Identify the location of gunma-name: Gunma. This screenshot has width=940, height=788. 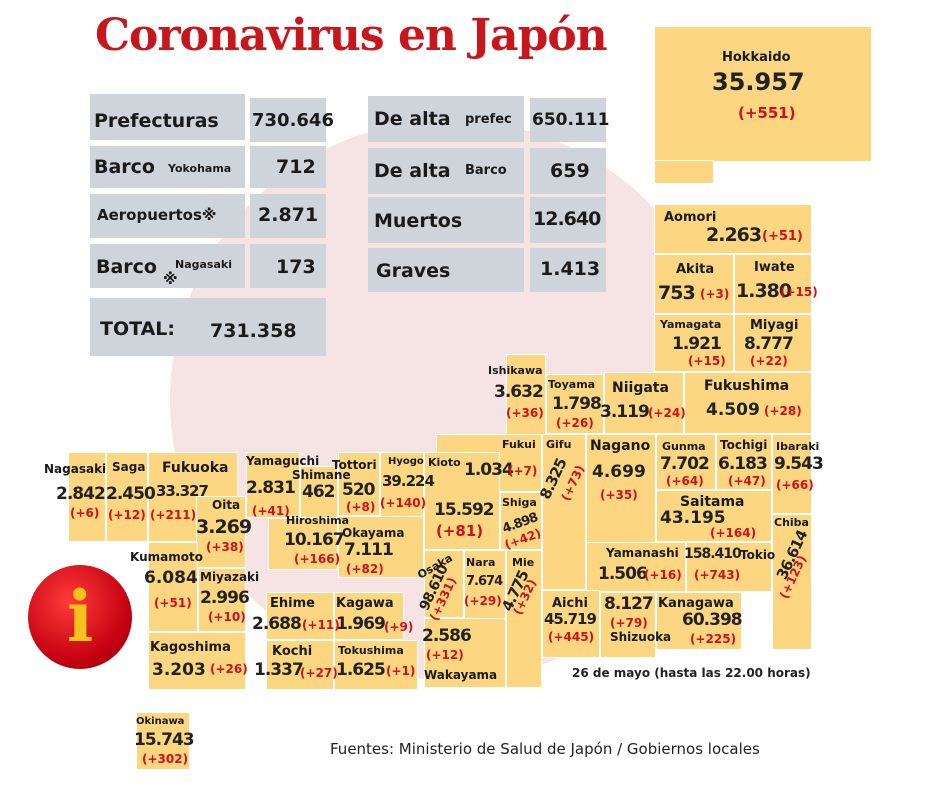
(684, 446).